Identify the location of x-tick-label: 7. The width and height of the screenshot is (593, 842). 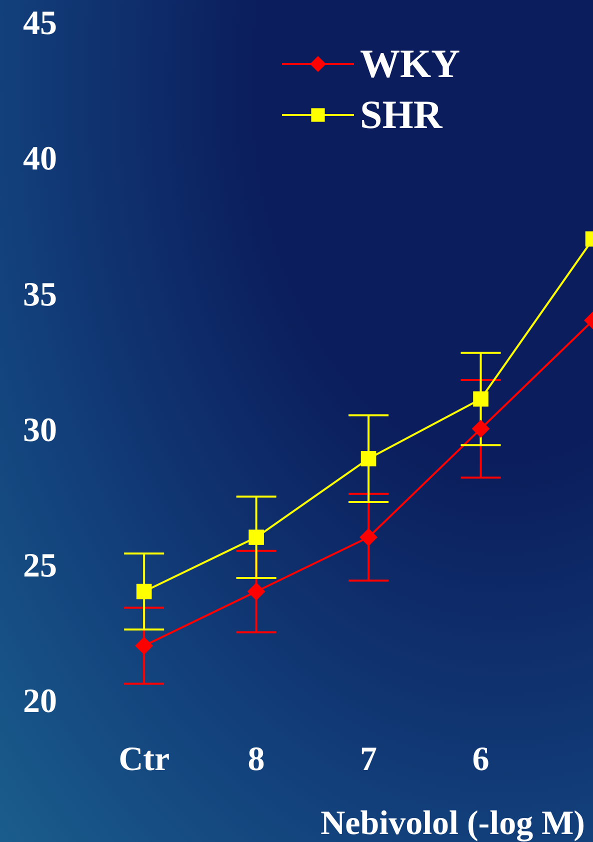
(369, 759).